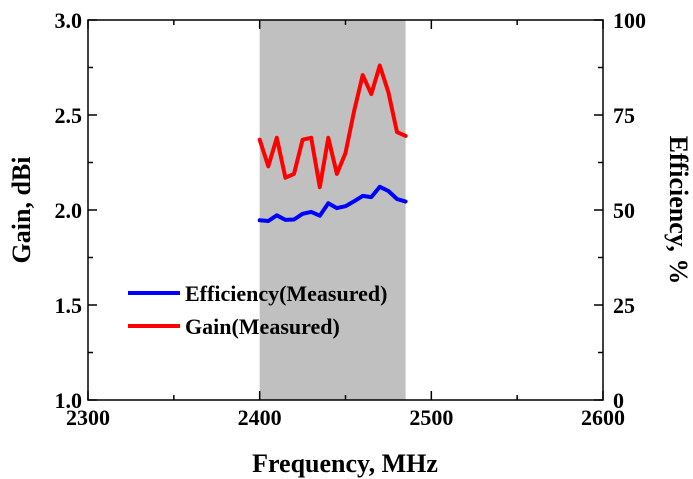 The width and height of the screenshot is (693, 479). I want to click on legend: Efficiency(Measured) Gain(Measured), so click(257, 310).